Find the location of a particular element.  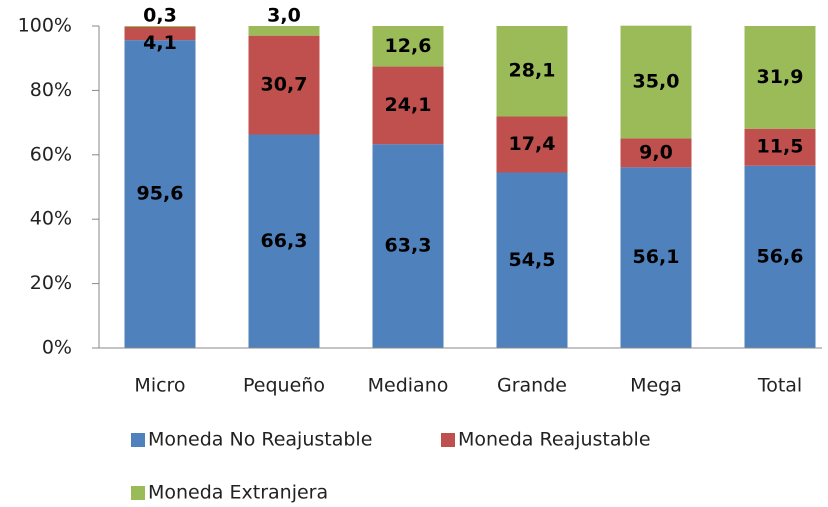

y-tick-label: 80% is located at coordinates (51, 90).